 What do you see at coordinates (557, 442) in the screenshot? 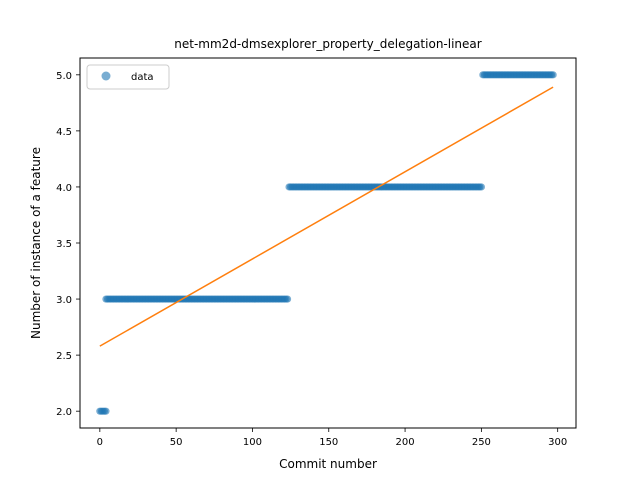
I see `x-tick-label: 300` at bounding box center [557, 442].